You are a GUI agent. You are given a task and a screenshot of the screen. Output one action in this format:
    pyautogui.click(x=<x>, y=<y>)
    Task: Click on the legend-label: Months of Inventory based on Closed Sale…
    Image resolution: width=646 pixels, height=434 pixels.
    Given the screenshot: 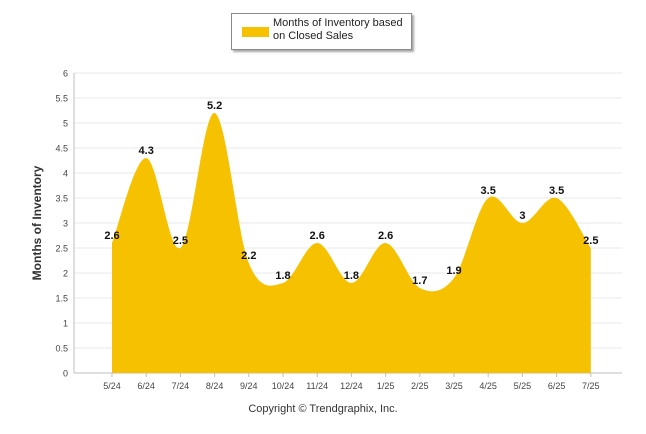 What is the action you would take?
    pyautogui.click(x=338, y=29)
    